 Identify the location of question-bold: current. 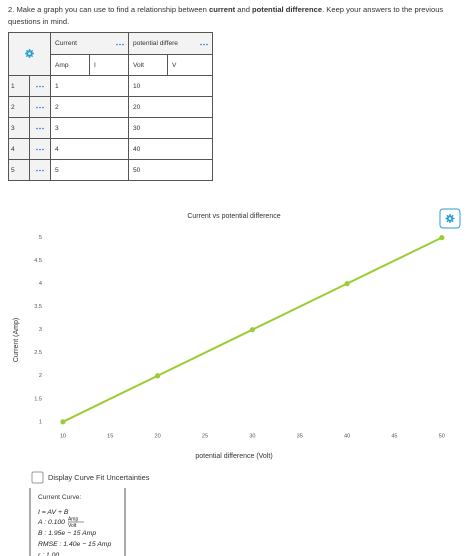
(222, 9).